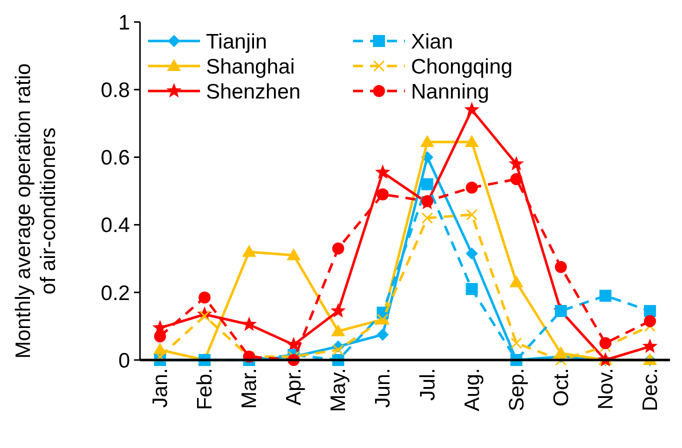 The height and width of the screenshot is (448, 682). What do you see at coordinates (237, 42) in the screenshot?
I see `legend-label: Tianjin` at bounding box center [237, 42].